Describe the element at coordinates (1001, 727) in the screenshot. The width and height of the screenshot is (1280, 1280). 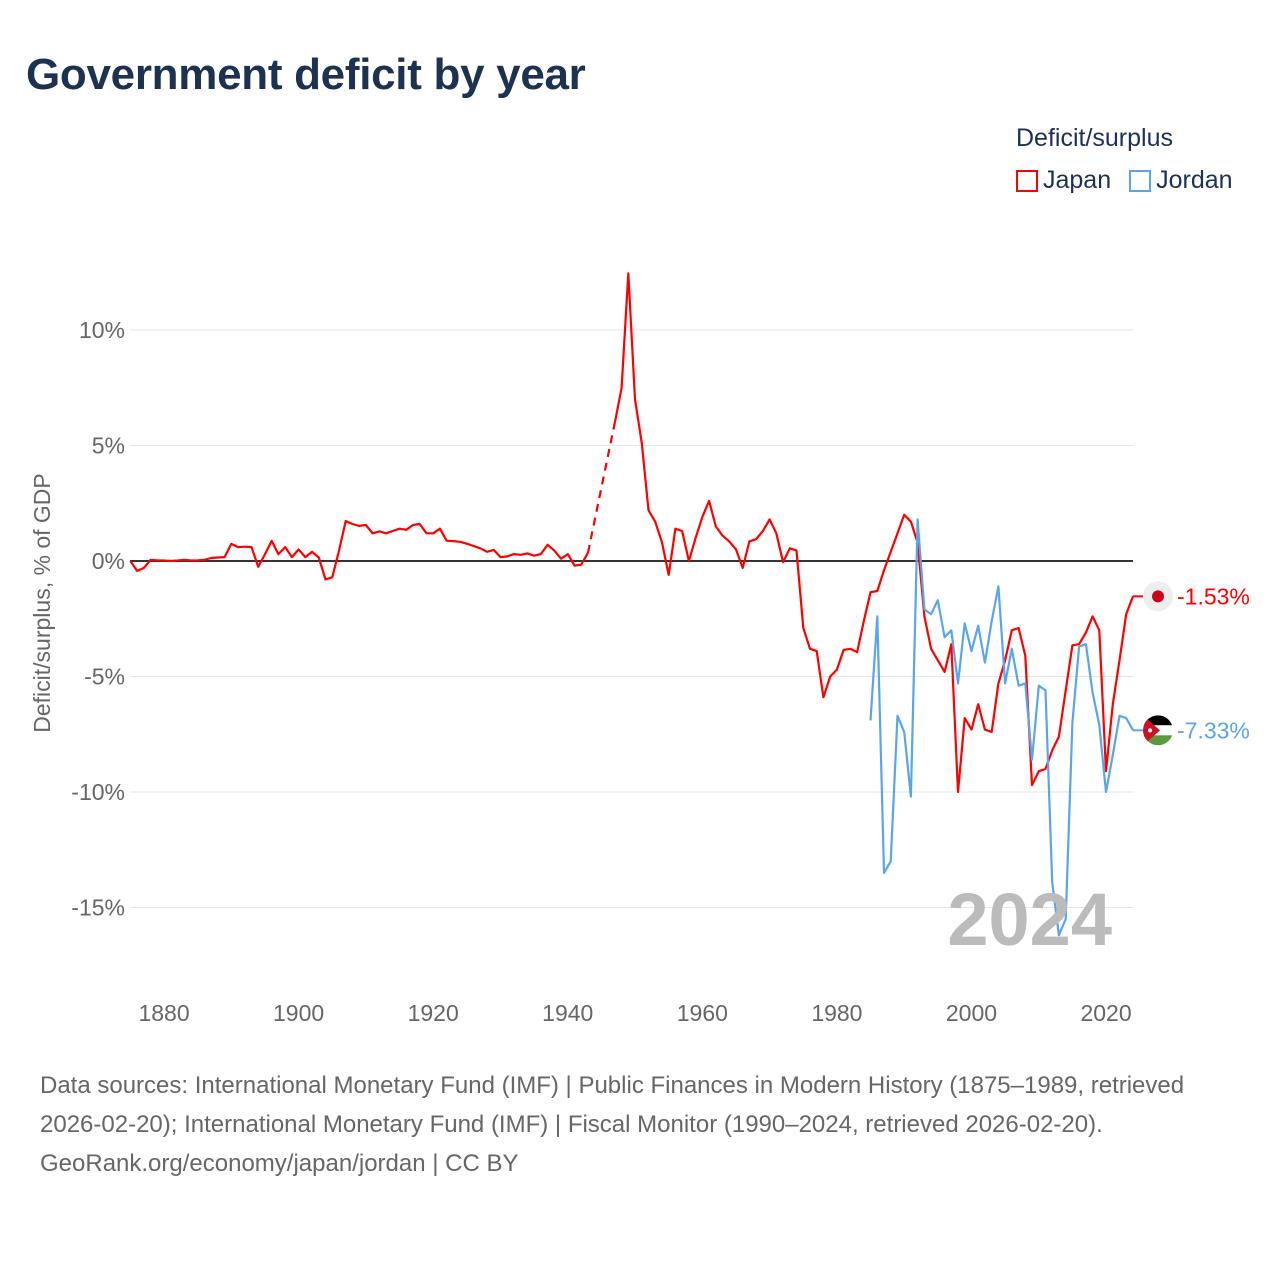
I see `series-line-jordan` at that location.